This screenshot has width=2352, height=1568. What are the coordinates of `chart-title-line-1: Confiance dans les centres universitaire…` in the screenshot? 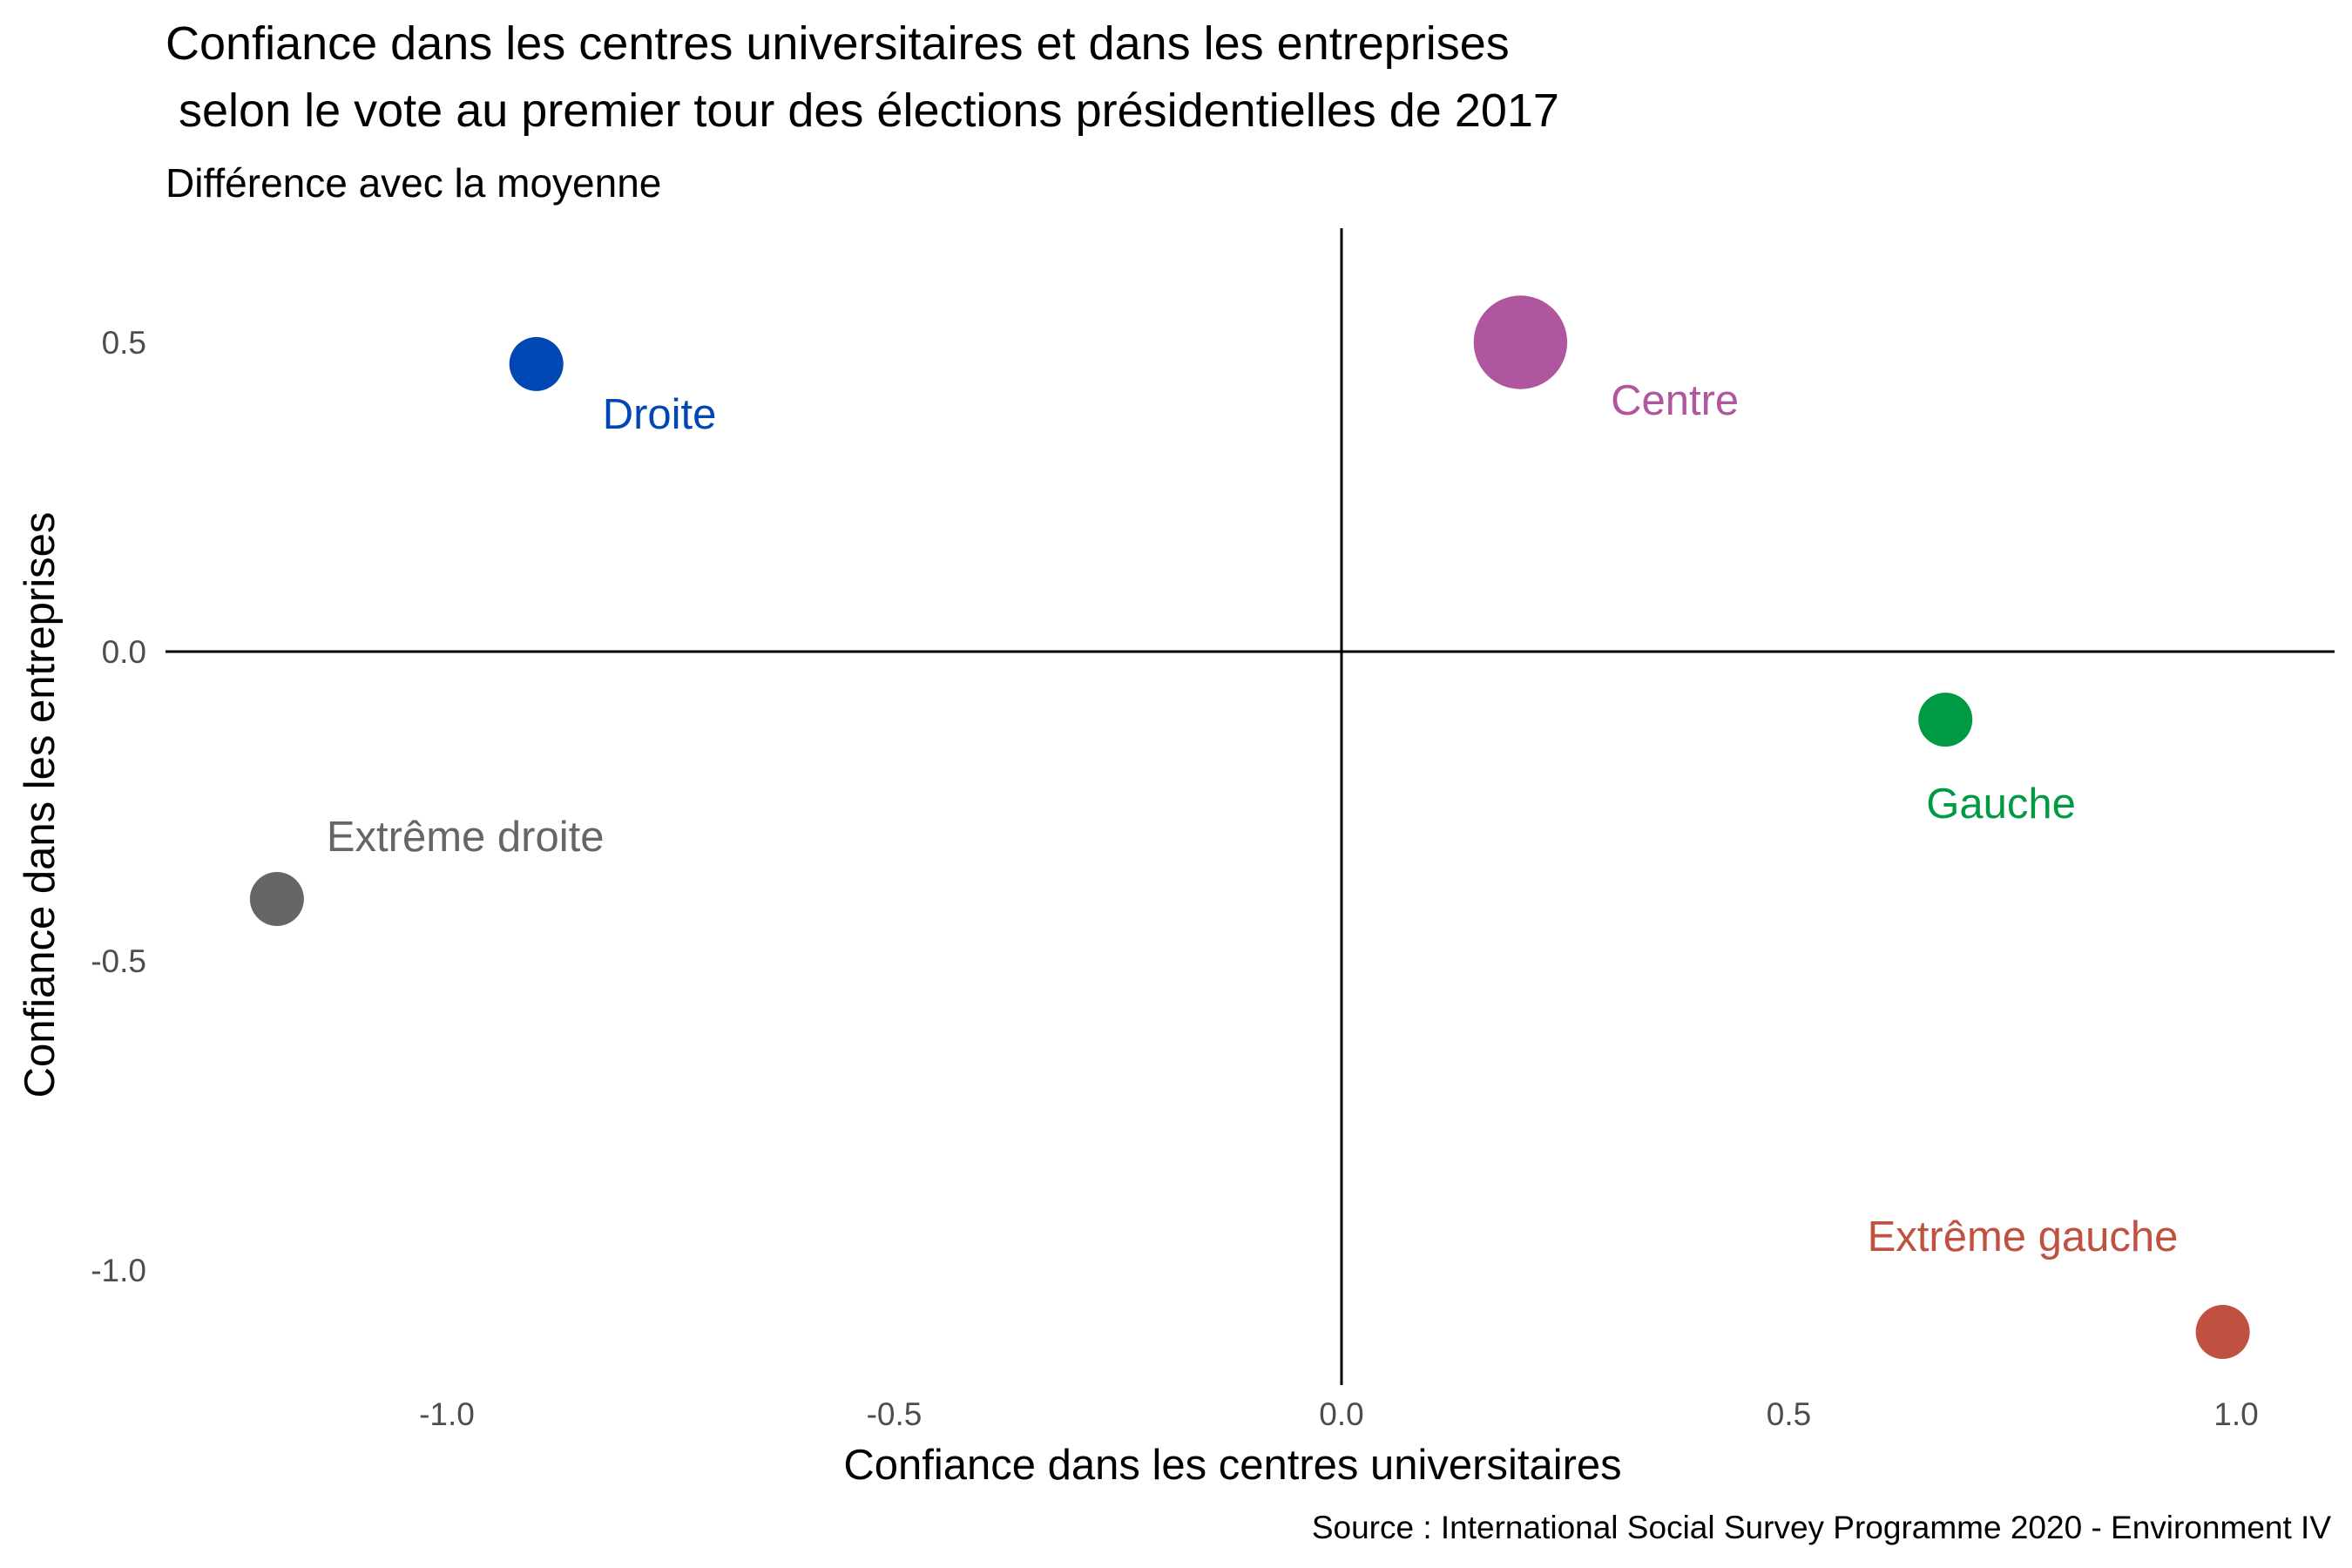 It's located at (838, 44).